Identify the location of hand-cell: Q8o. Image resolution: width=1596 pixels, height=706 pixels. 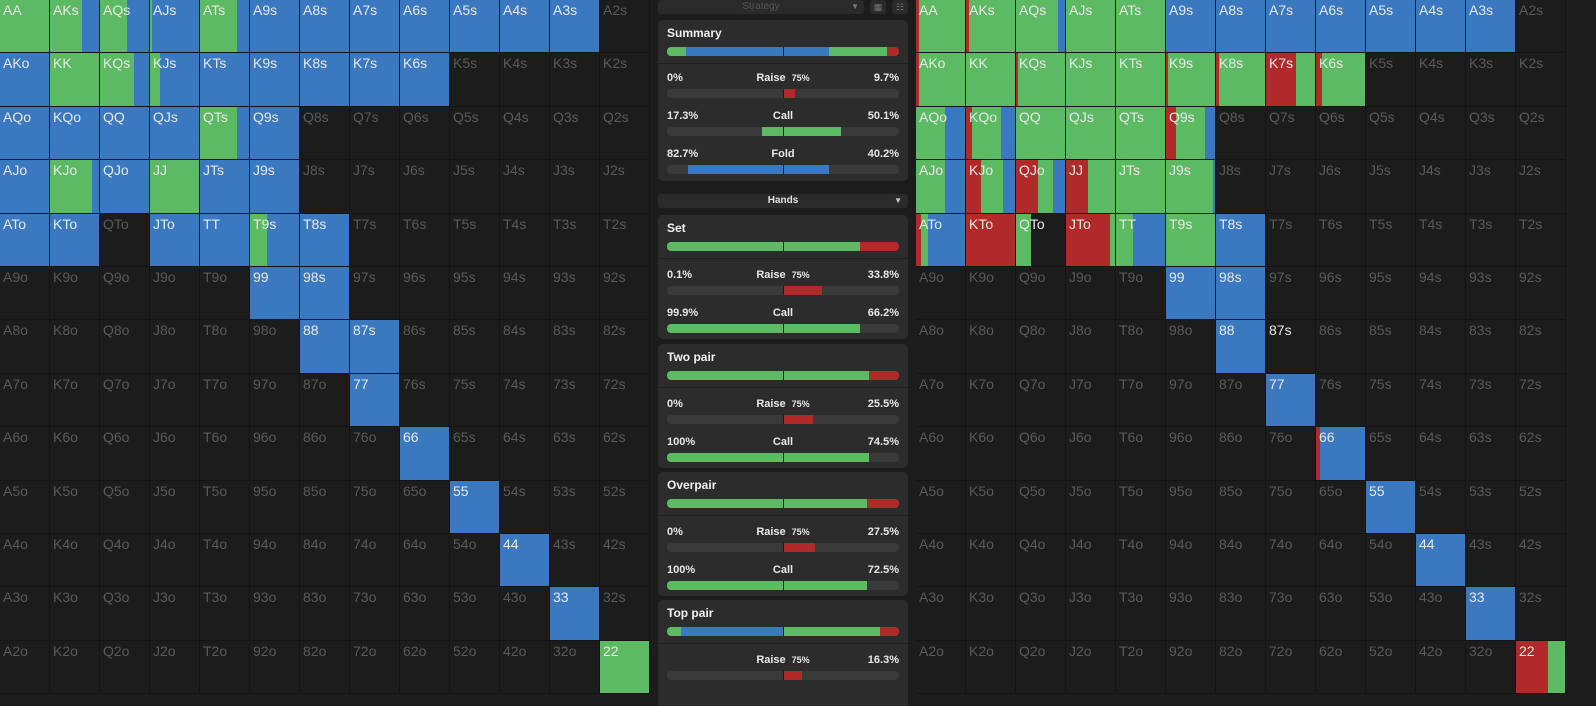
(125, 347).